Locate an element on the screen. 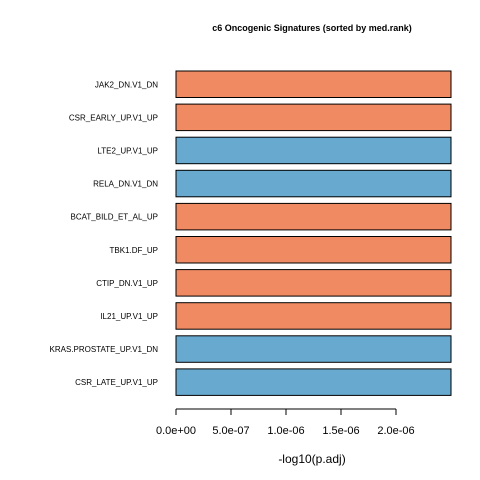 The height and width of the screenshot is (480, 480). x-tick-label: 1.5e-06 is located at coordinates (340, 431).